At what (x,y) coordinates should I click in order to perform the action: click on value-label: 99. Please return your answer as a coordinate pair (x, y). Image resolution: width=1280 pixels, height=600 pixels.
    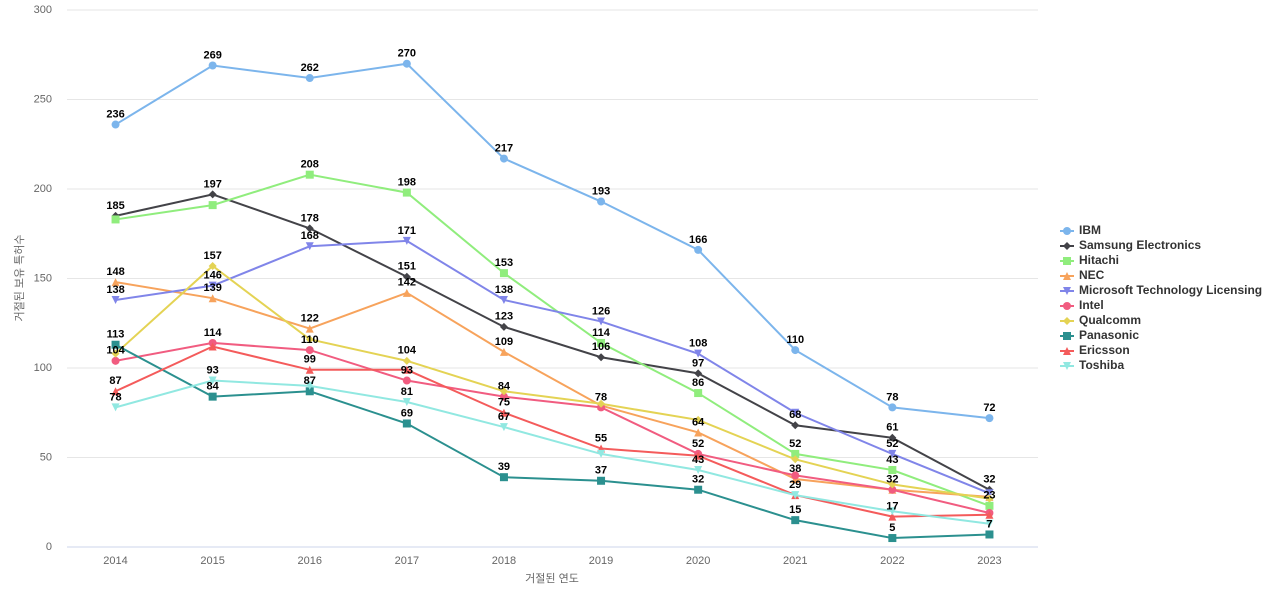
    Looking at the image, I should click on (310, 360).